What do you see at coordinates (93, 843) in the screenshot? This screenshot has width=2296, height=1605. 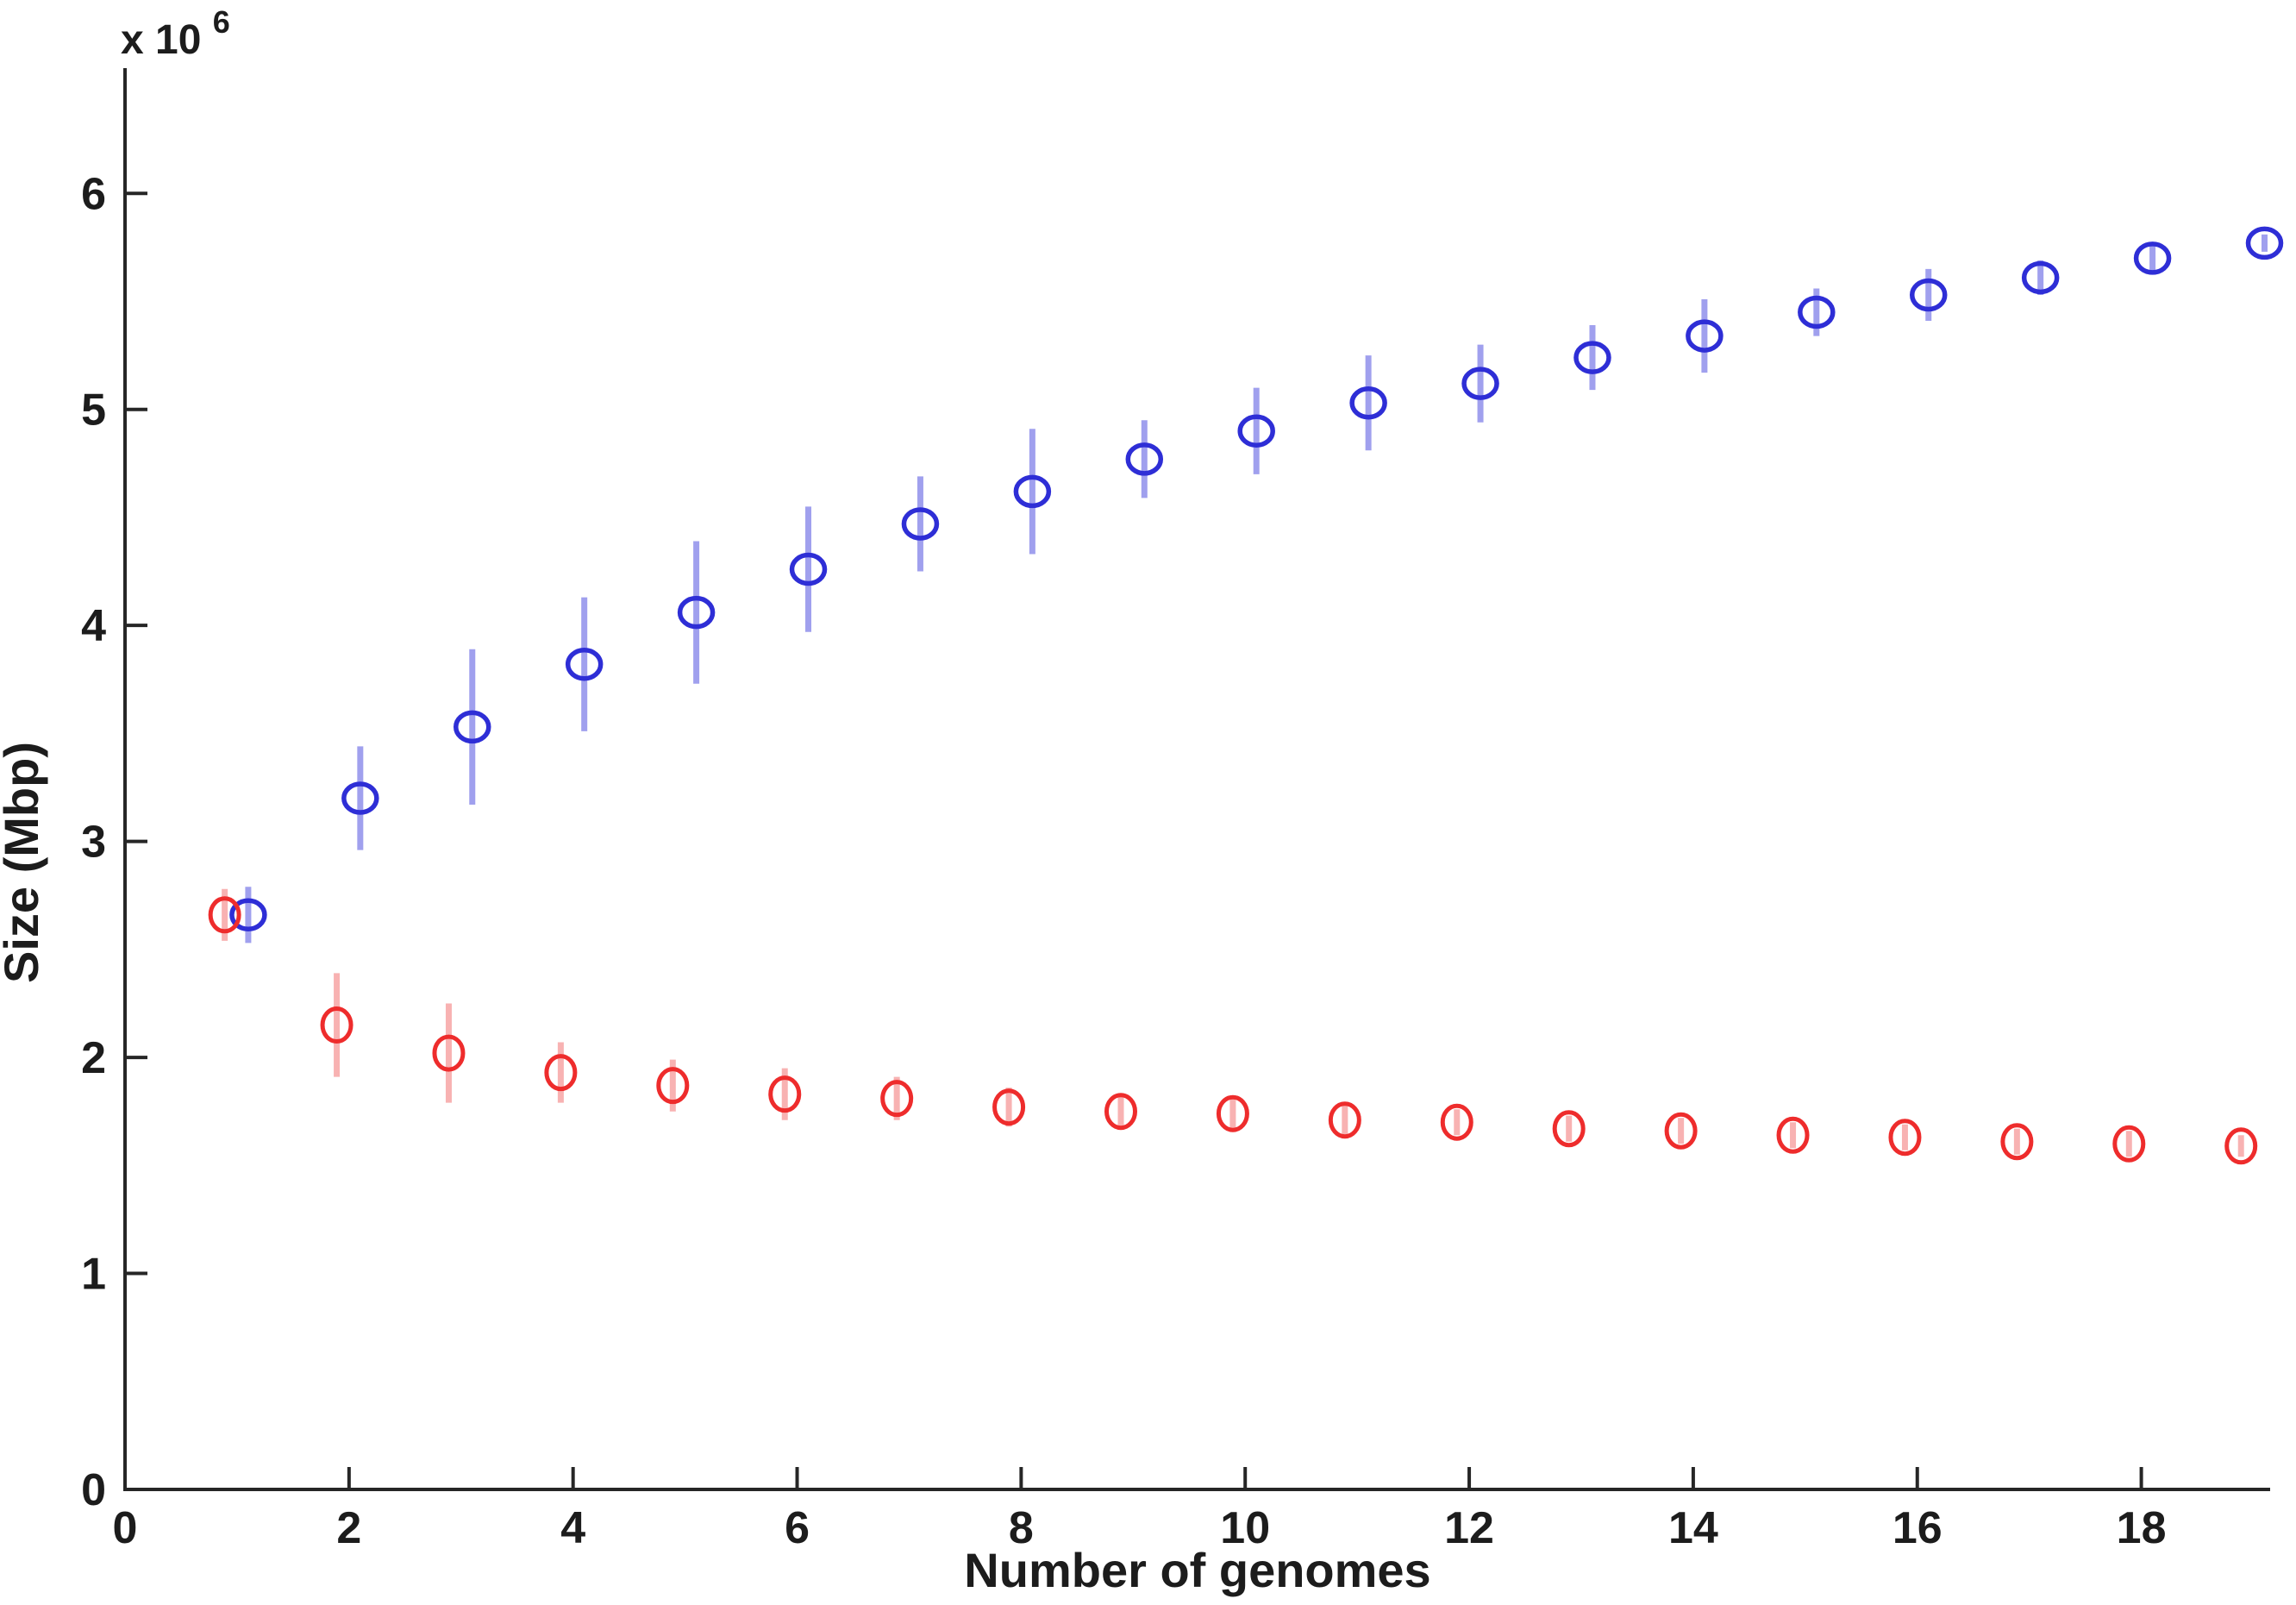 I see `y-tick-label: 3` at bounding box center [93, 843].